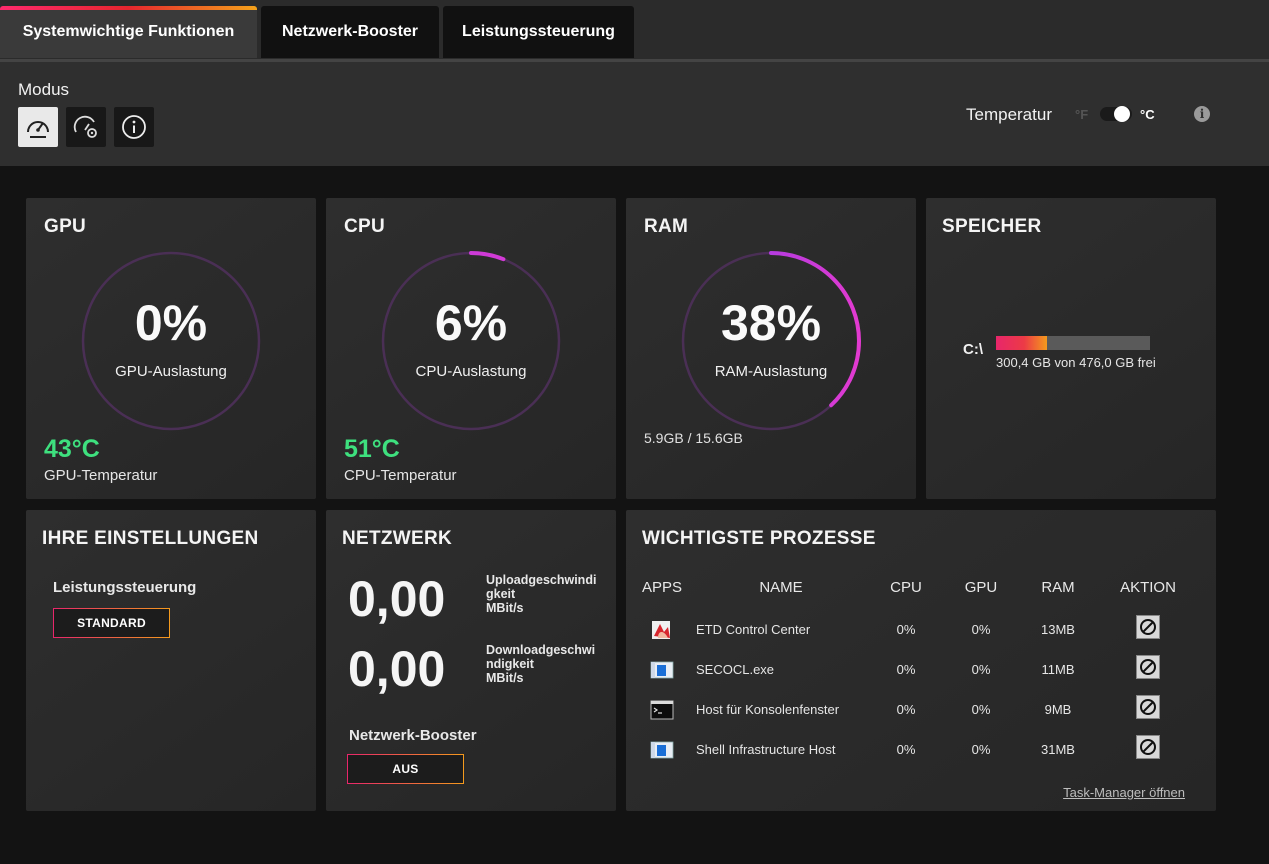 The height and width of the screenshot is (864, 1269). What do you see at coordinates (981, 587) in the screenshot?
I see `header-gpu: GPU` at bounding box center [981, 587].